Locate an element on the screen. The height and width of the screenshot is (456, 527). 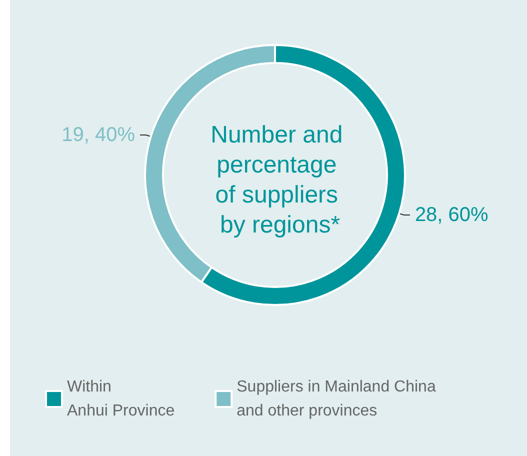
data-label: 28, 60% is located at coordinates (451, 215).